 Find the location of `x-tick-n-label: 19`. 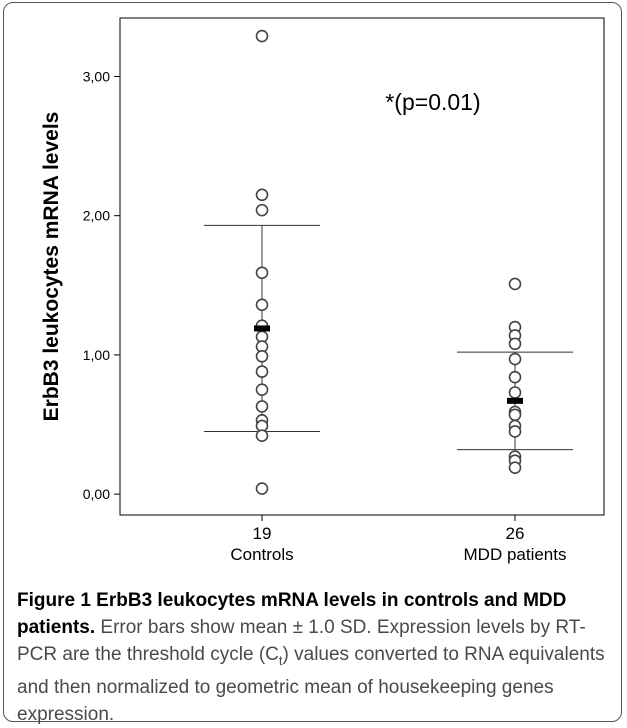

x-tick-n-label: 19 is located at coordinates (262, 533).